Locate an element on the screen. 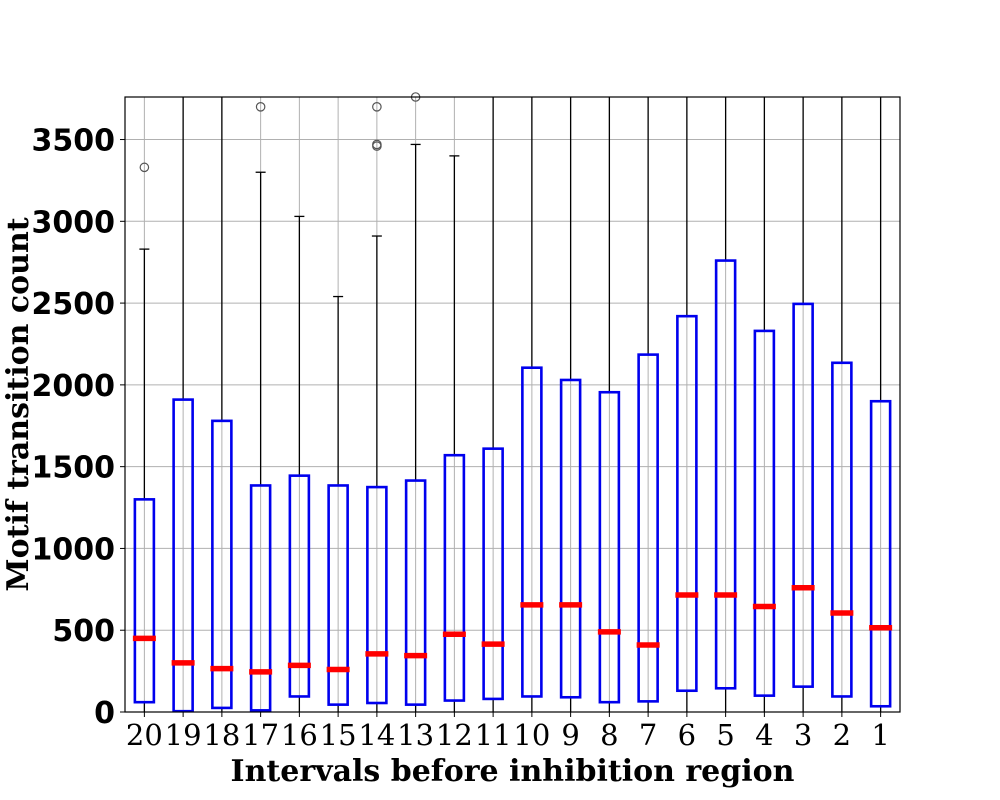  x-tick-label: 20 is located at coordinates (144, 735).